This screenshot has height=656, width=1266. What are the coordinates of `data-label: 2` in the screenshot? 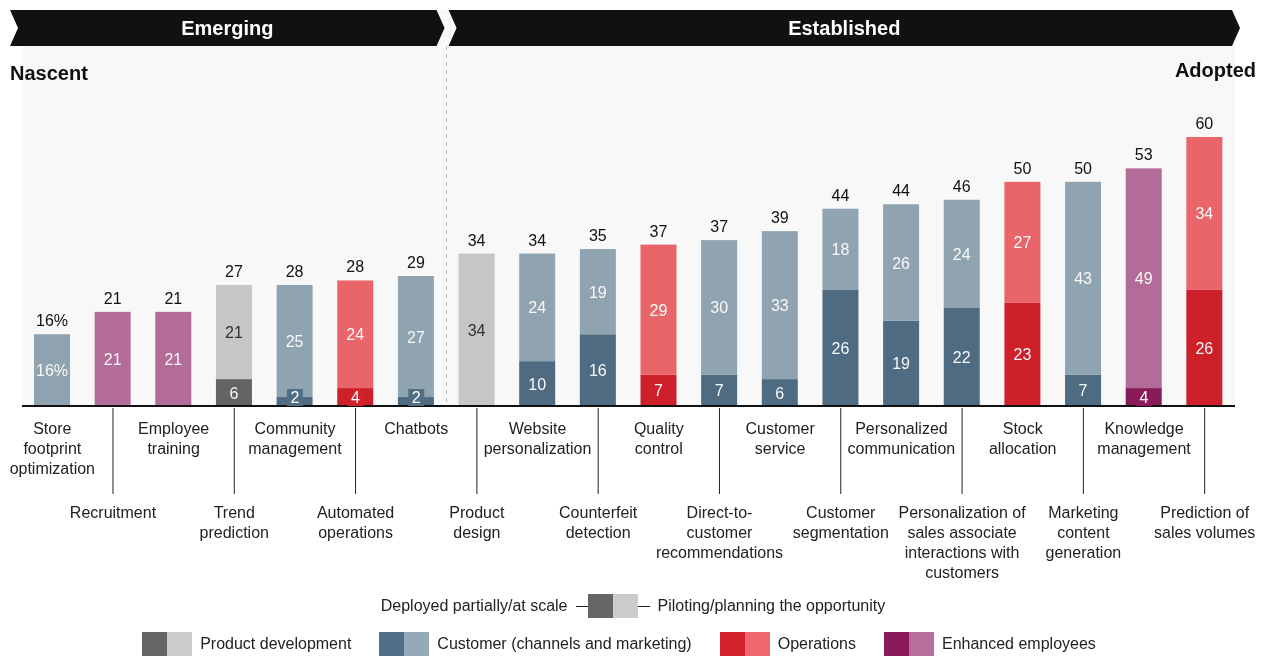 It's located at (416, 397).